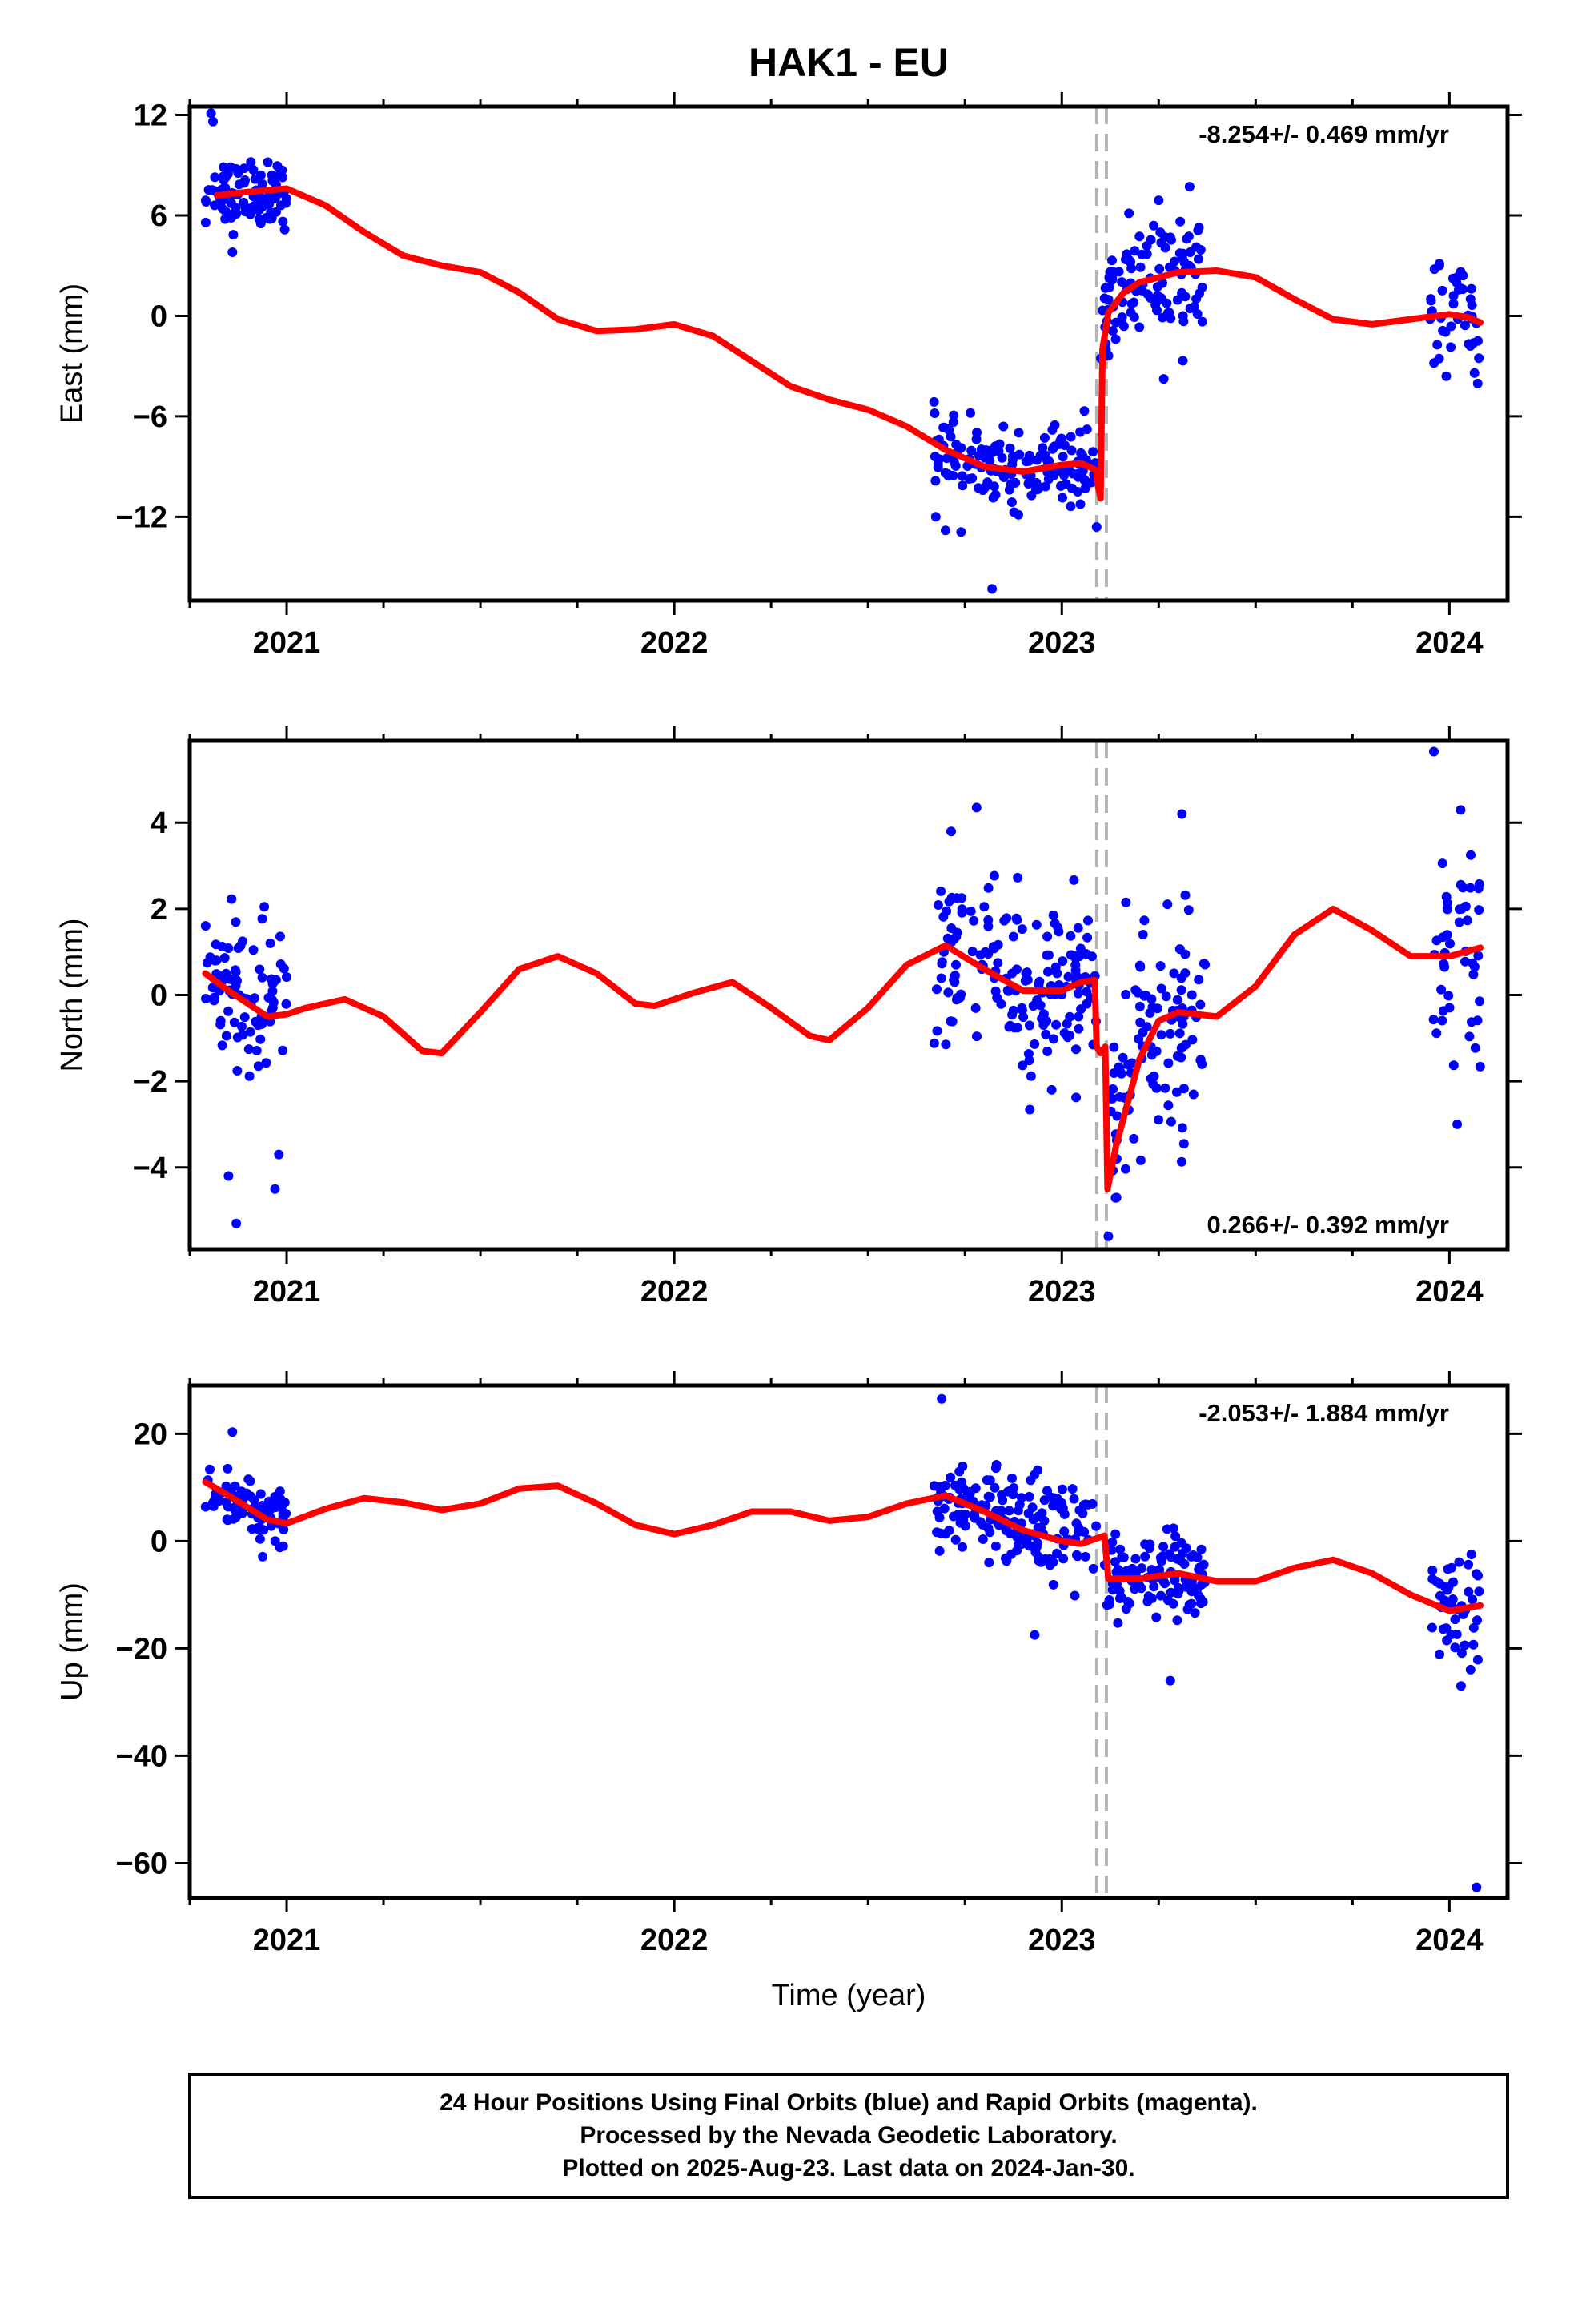 This screenshot has width=1582, height=2324. Describe the element at coordinates (72, 353) in the screenshot. I see `y-axis-label-east: East (mm)` at that location.